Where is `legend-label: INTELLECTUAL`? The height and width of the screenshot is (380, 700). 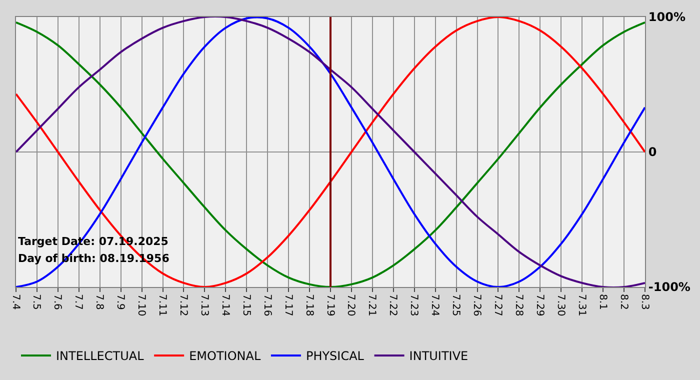
legend-label: INTELLECTUAL is located at coordinates (100, 356).